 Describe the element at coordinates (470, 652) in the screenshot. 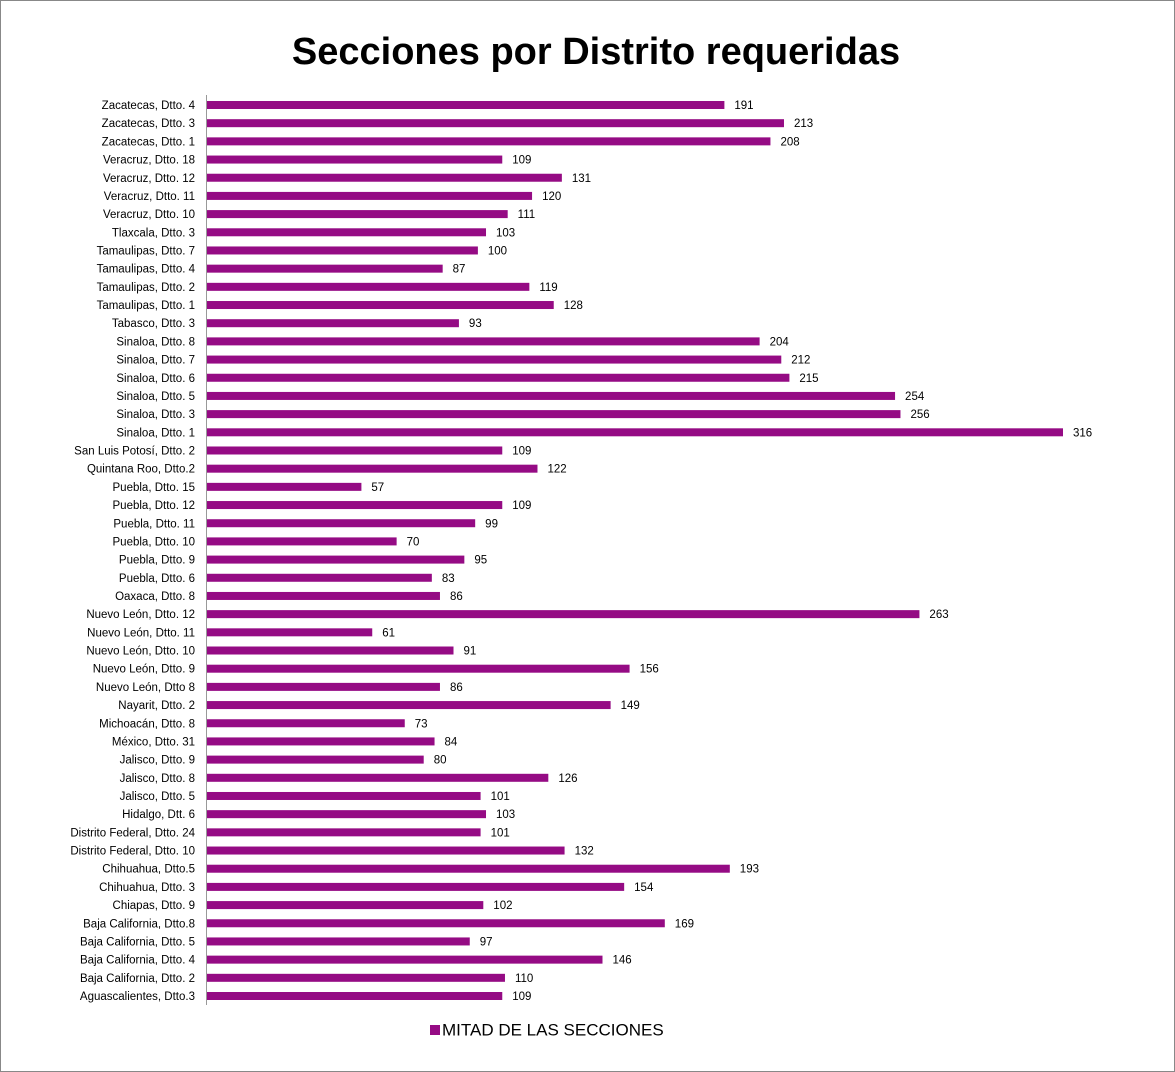

I see `data-label: 91` at that location.